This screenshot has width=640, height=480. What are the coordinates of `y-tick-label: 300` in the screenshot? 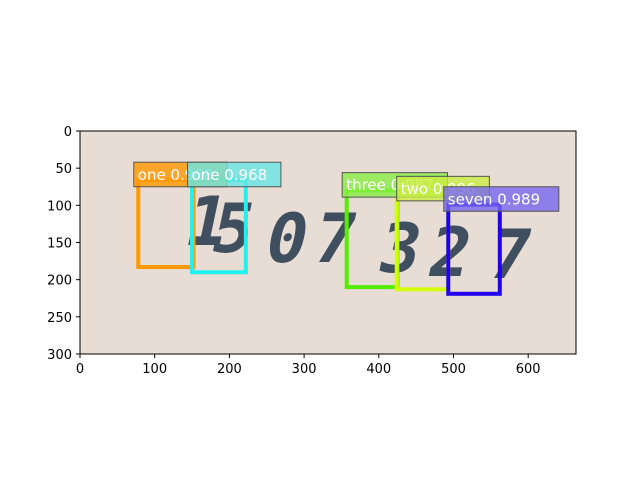 It's located at (59, 355).